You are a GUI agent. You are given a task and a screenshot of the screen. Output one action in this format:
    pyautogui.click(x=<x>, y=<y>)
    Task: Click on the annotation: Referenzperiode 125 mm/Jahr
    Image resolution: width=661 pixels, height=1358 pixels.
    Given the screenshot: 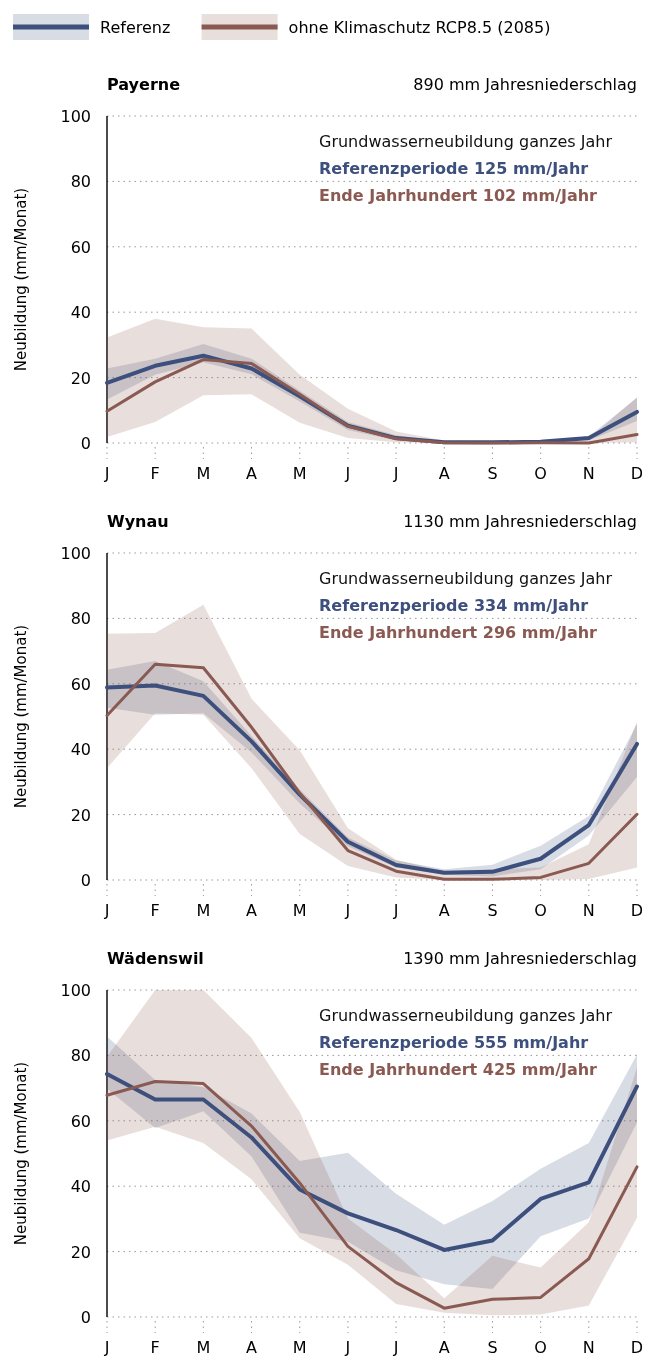 What is the action you would take?
    pyautogui.click(x=454, y=168)
    